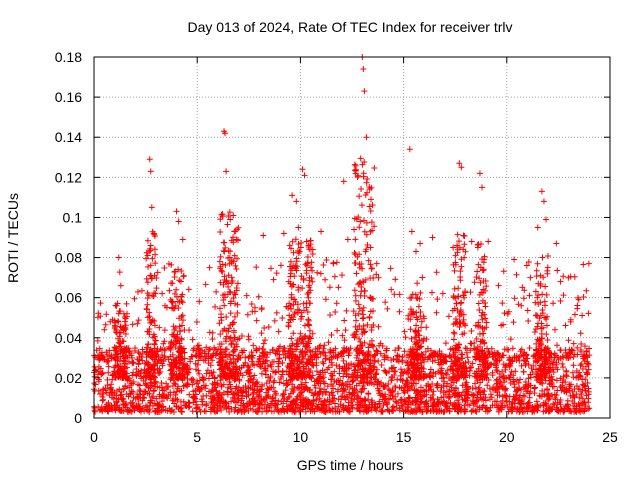 The image size is (640, 480). I want to click on y-tick-label: 0.06, so click(68, 298).